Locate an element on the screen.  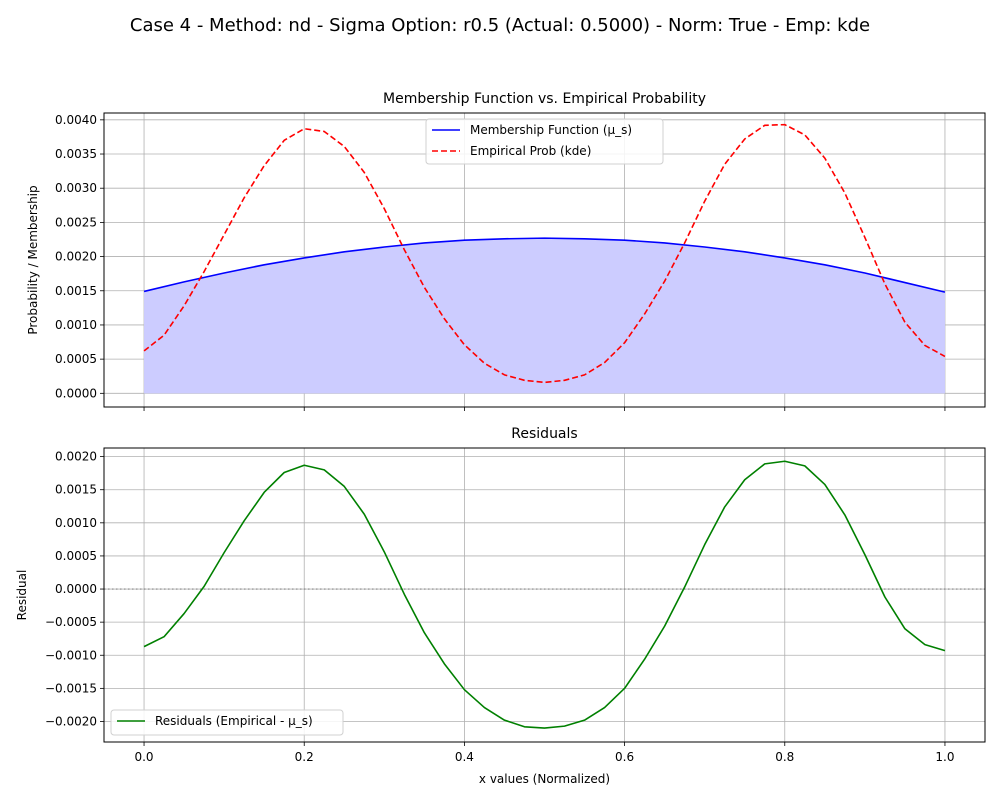
x-tick-label: 0.6 is located at coordinates (624, 757).